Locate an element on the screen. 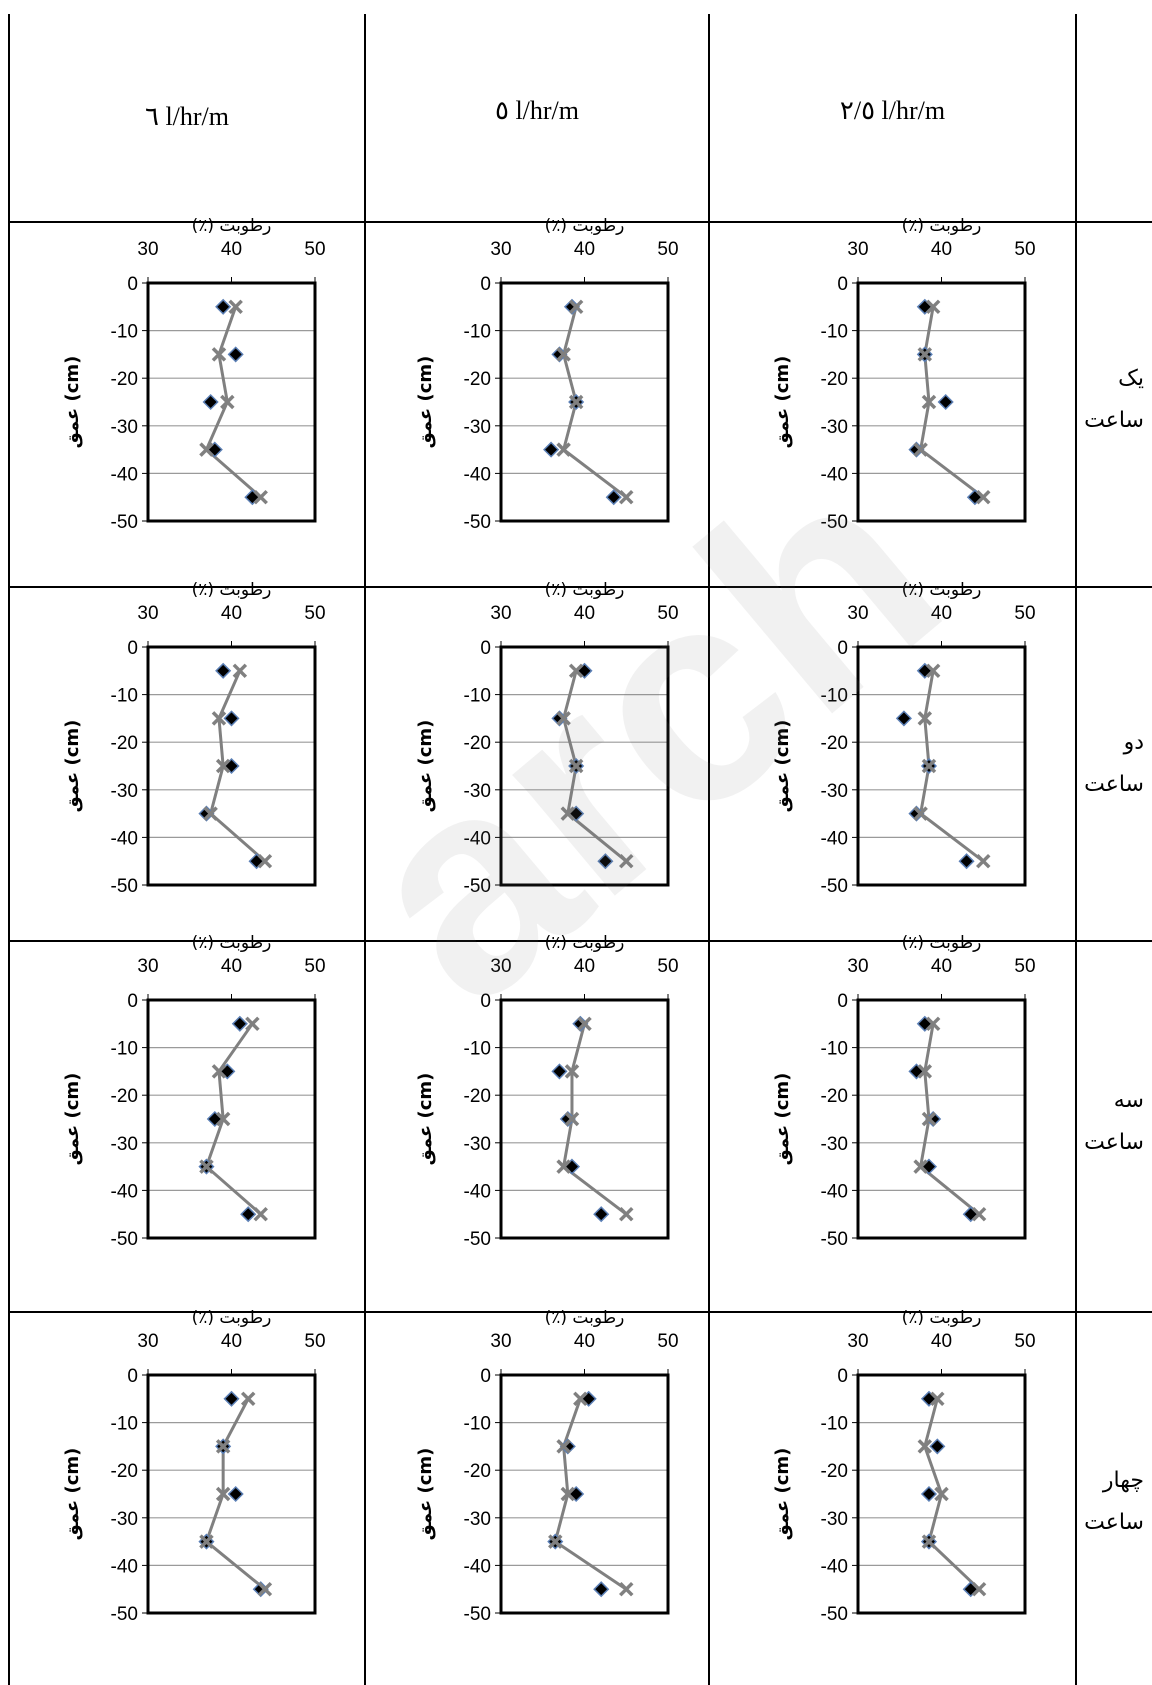 The width and height of the screenshot is (1152, 1685). row-label-1-line1: دو is located at coordinates (1114, 743).